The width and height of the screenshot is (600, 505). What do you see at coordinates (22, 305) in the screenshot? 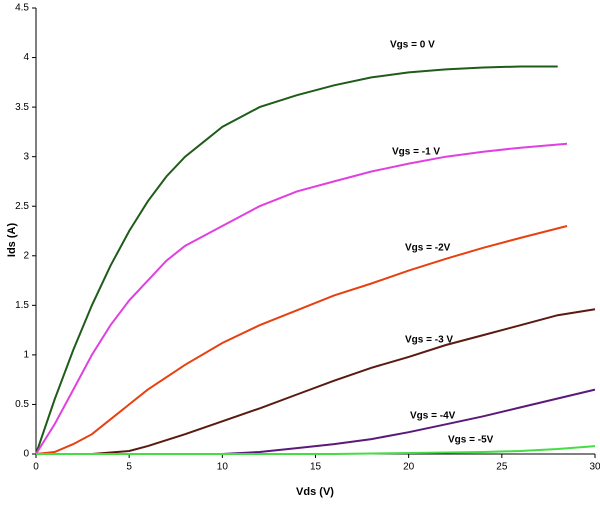
I see `y-tick-label: 1.5` at bounding box center [22, 305].